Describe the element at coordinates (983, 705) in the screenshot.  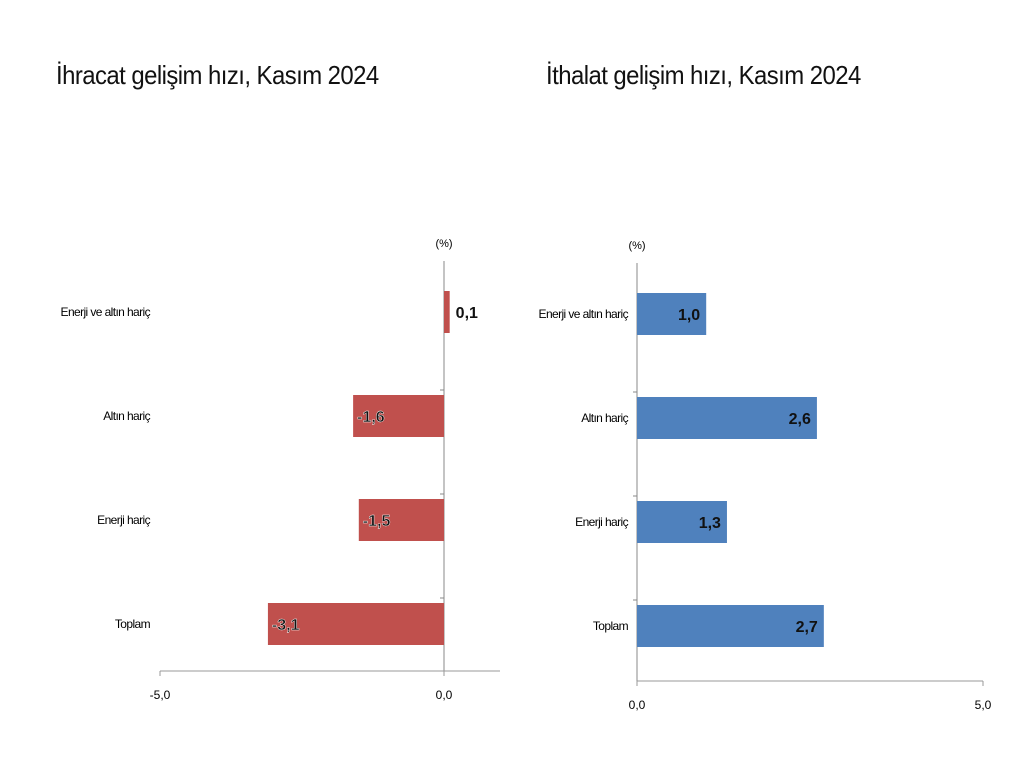
I see `import-tick-label: 5,0` at that location.